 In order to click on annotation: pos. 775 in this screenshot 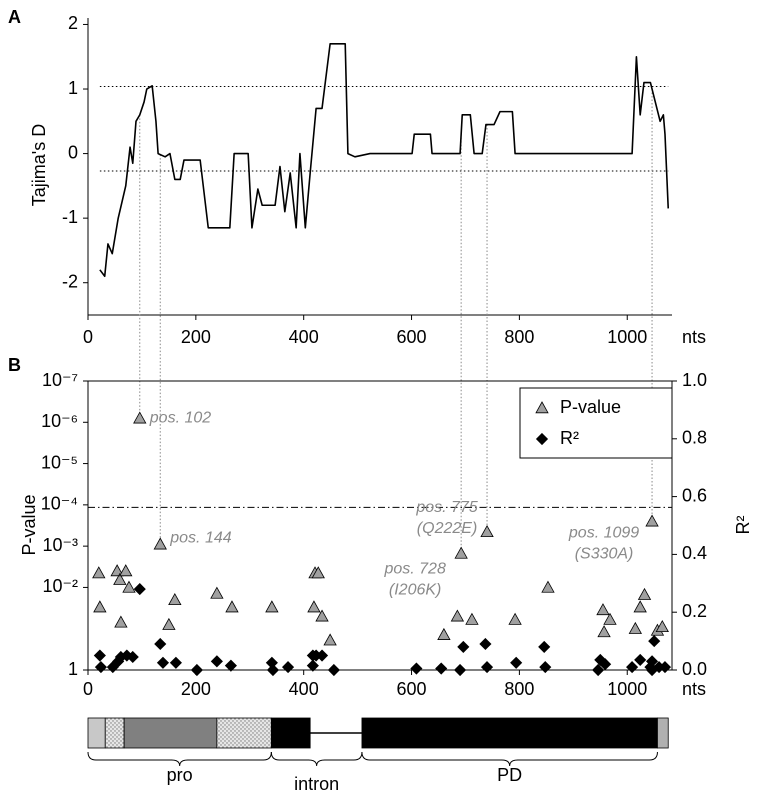, I will do `click(446, 507)`.